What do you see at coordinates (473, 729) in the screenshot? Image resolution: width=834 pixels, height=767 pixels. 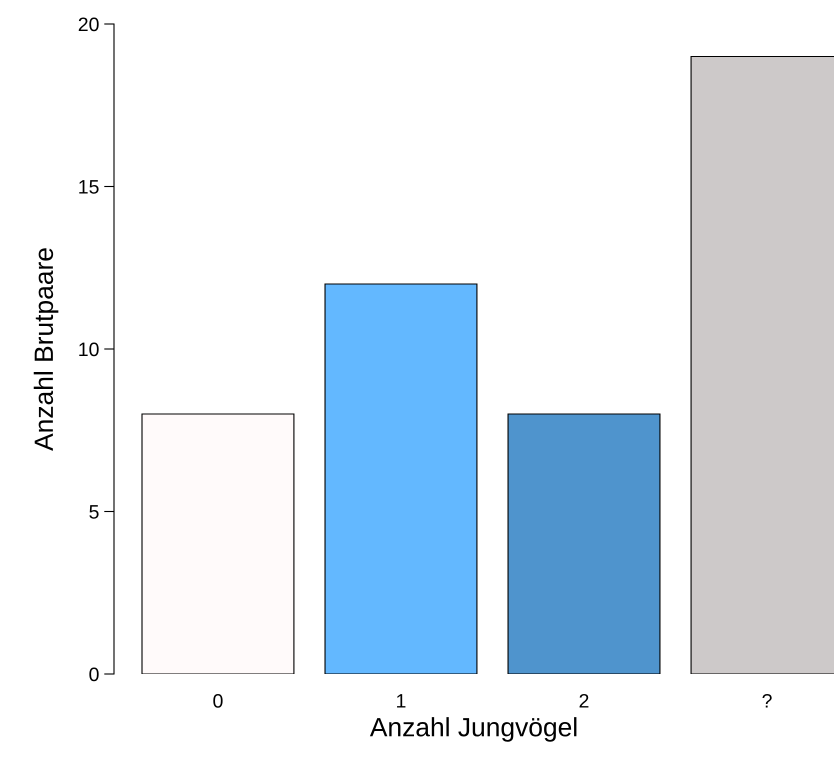 I see `x-axis-title: Anzahl Jungvögel` at bounding box center [473, 729].